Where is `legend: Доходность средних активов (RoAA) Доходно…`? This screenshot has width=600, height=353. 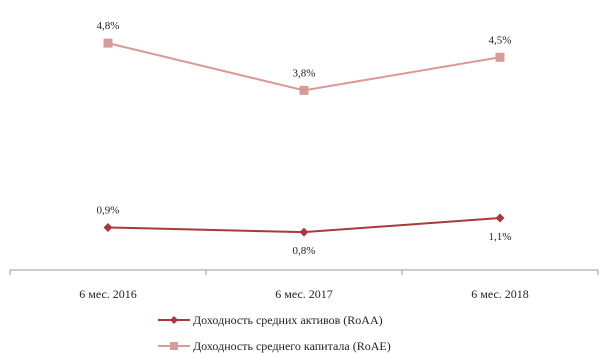 legend: Доходность средних активов (RoAA) Доходно… is located at coordinates (274, 333).